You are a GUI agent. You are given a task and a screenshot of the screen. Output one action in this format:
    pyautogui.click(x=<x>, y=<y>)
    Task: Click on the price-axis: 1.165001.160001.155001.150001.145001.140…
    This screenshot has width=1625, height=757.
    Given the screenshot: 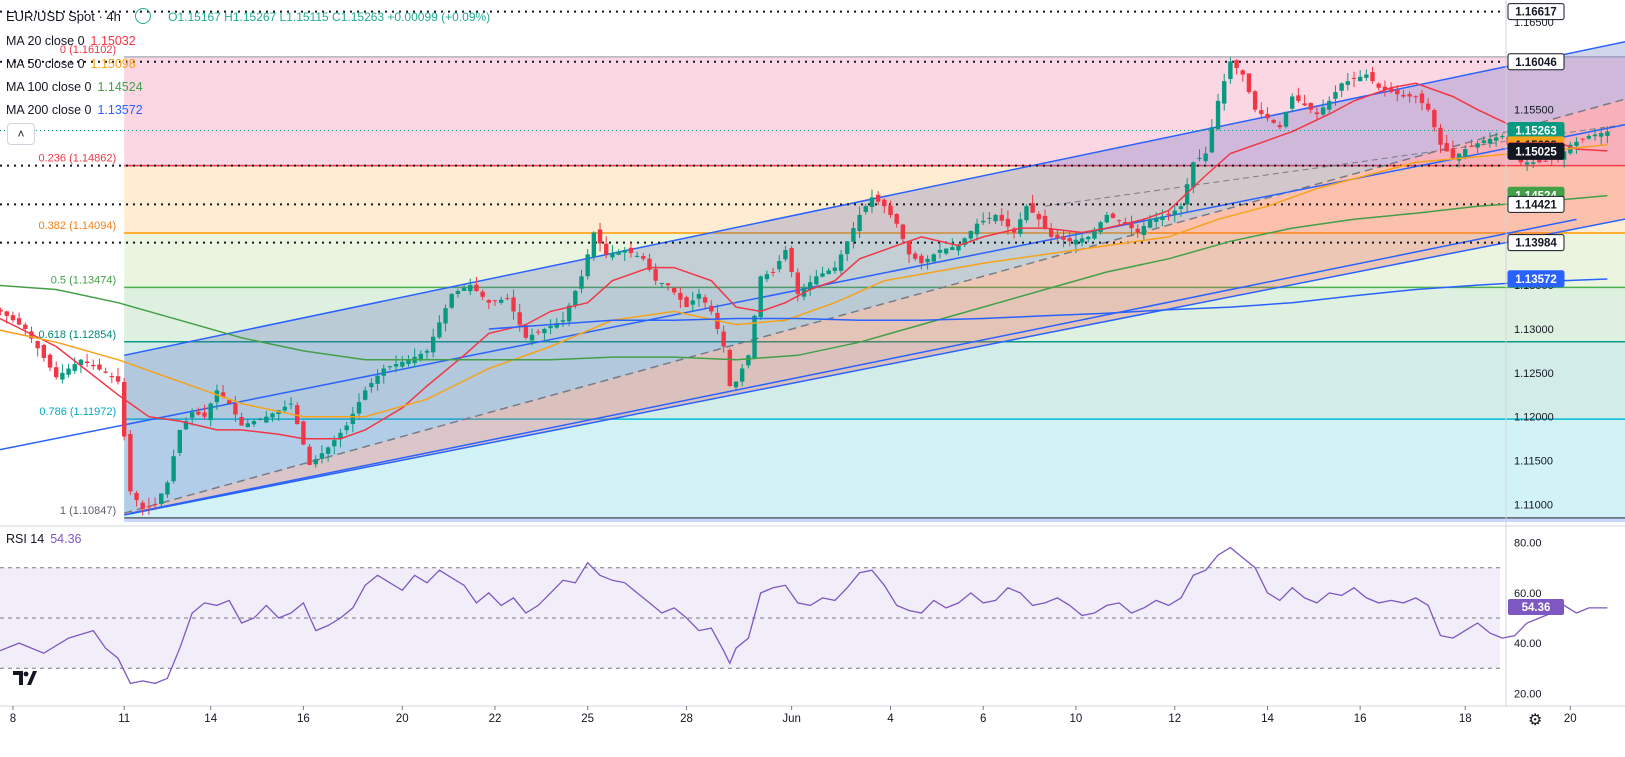 What is the action you would take?
    pyautogui.click(x=1536, y=257)
    